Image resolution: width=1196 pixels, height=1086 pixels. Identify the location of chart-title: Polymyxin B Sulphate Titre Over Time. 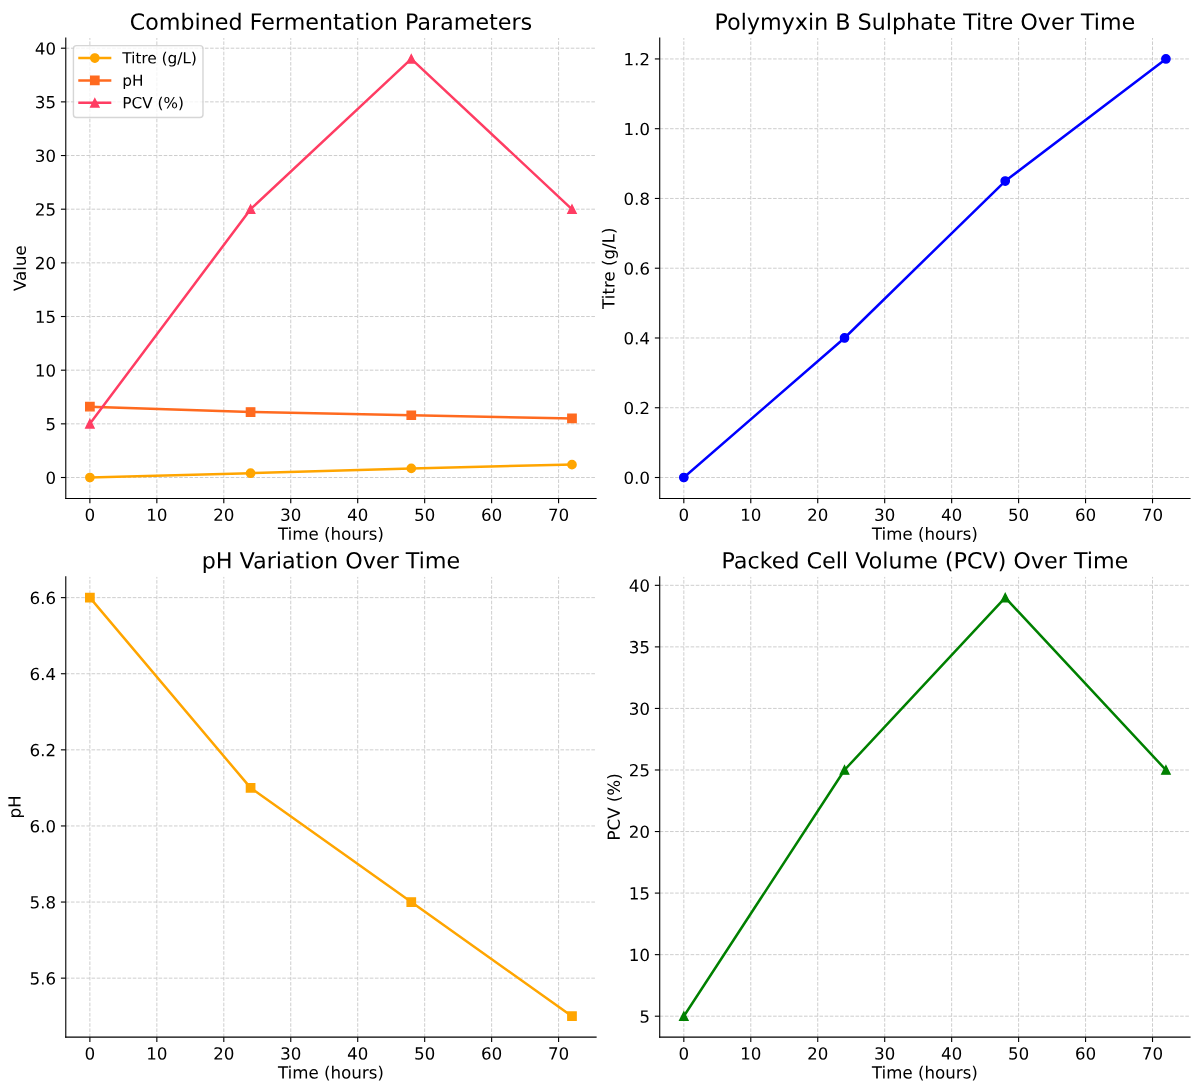
(925, 23).